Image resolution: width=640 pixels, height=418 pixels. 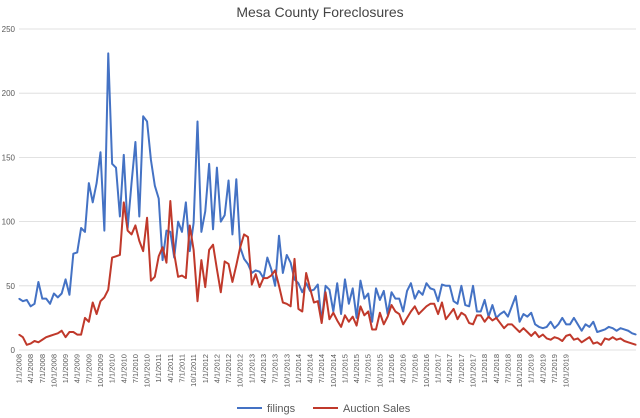 I want to click on y-tick-label: 150, so click(x=9, y=157).